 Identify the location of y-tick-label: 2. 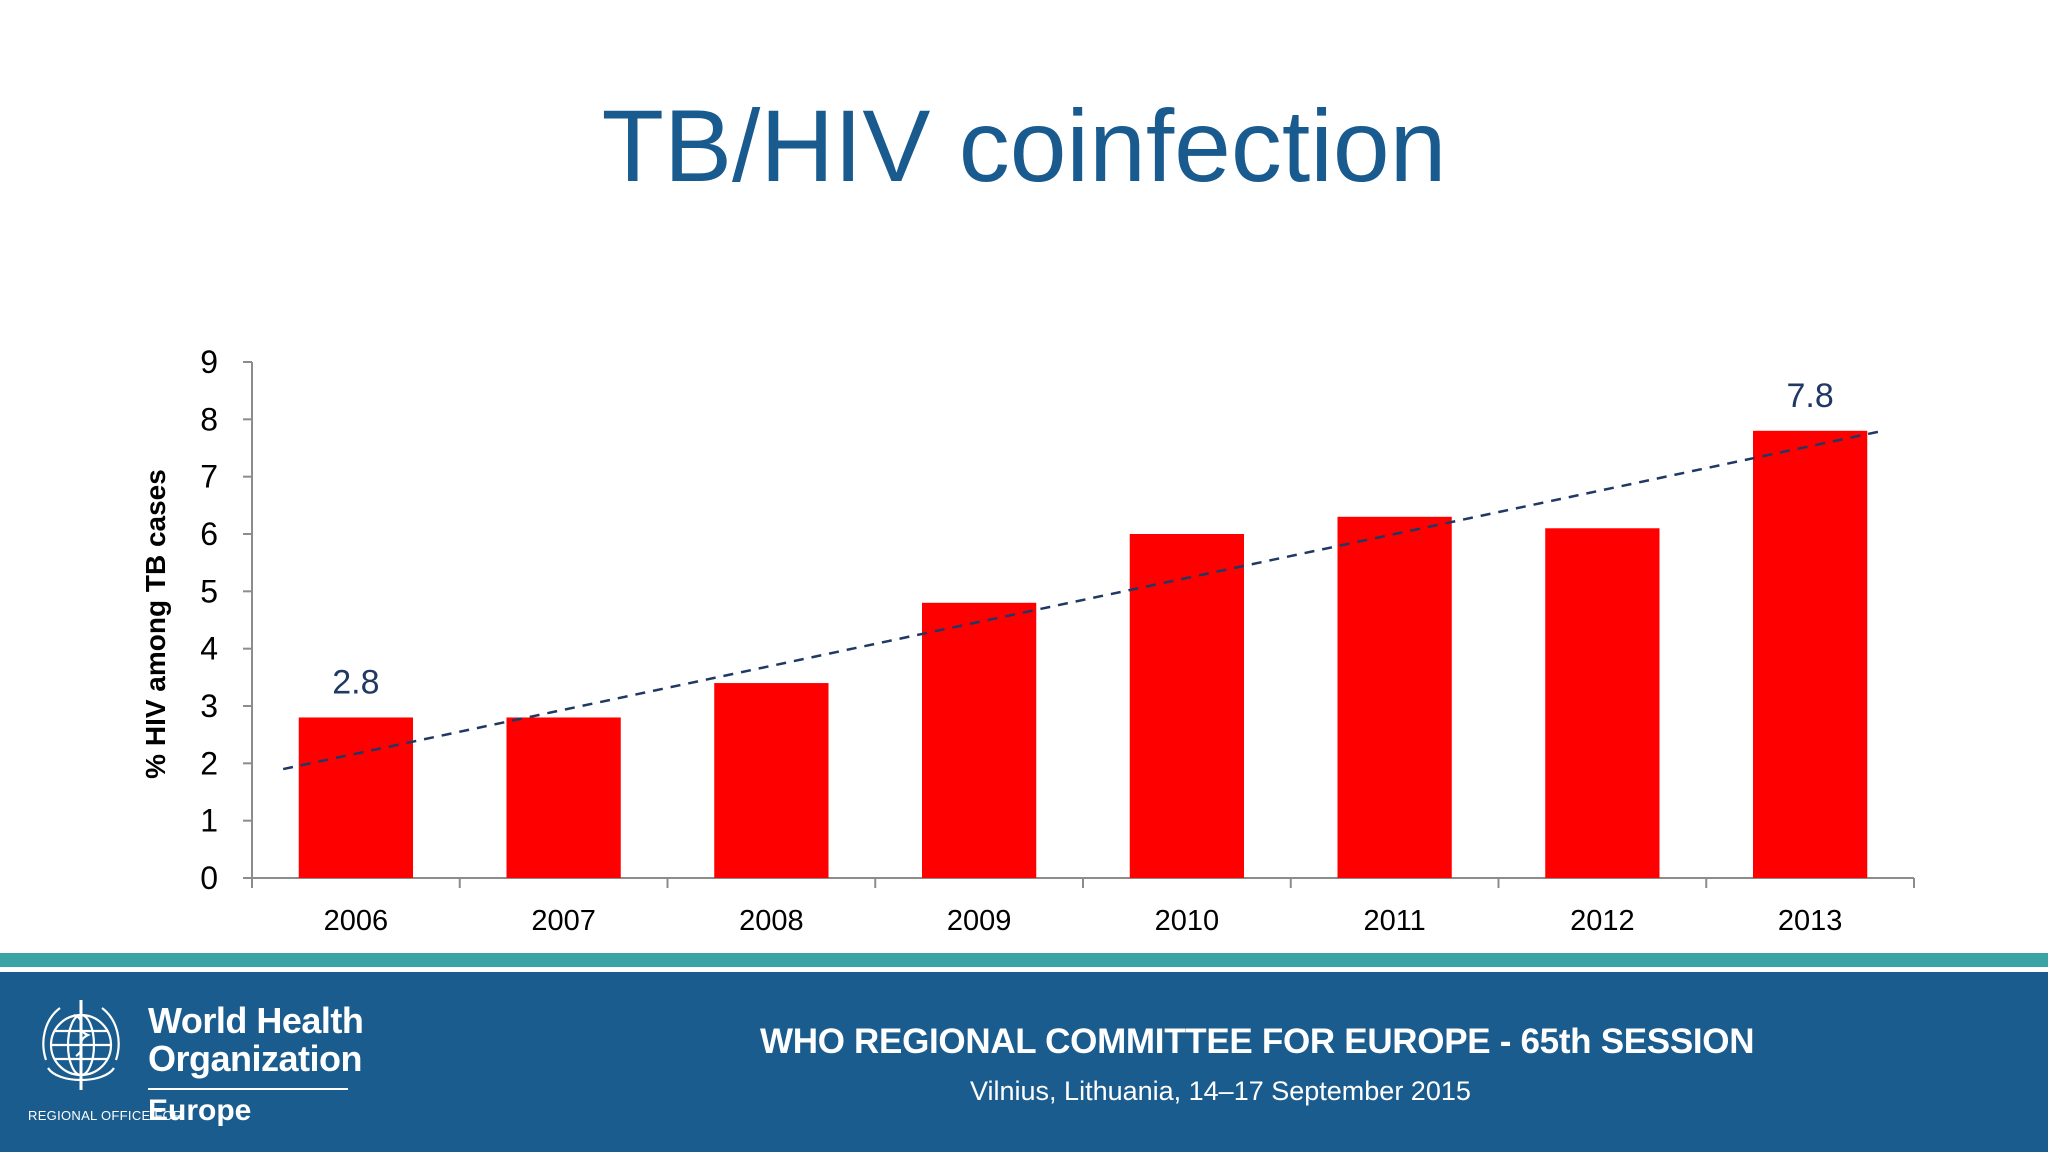
(209, 763).